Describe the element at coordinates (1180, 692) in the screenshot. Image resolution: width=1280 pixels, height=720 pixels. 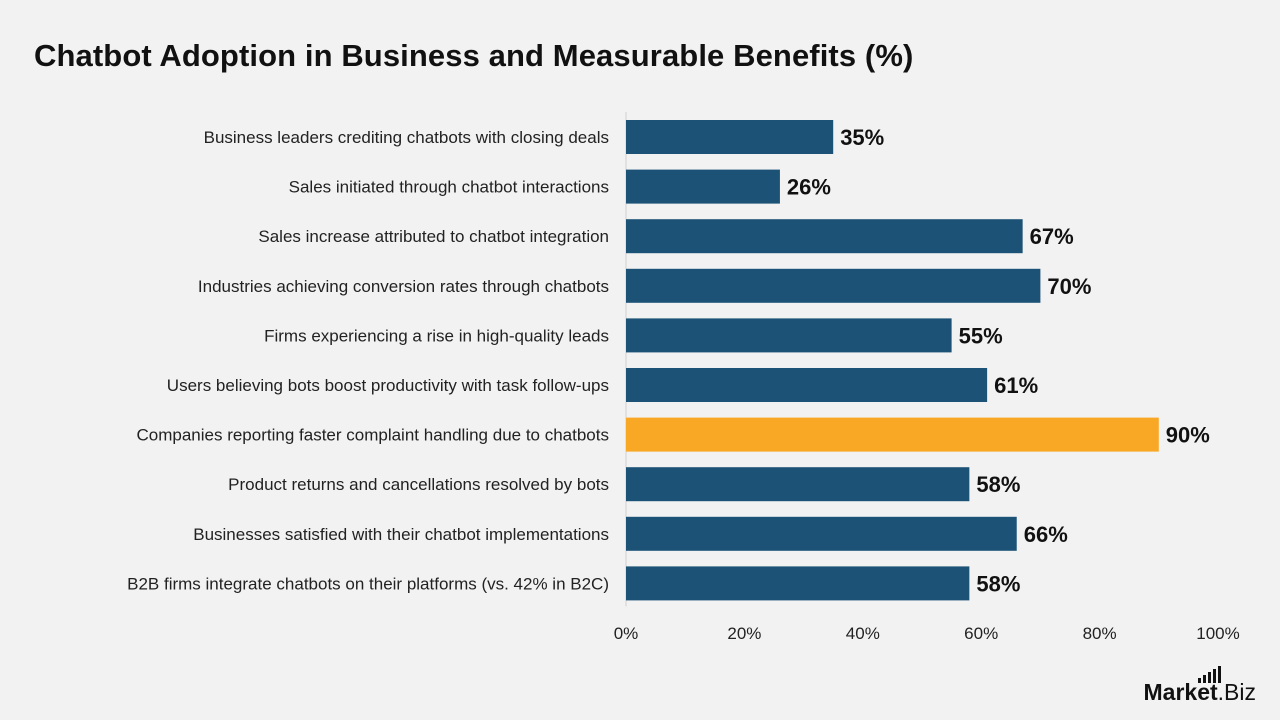
I see `logo-text-market: Market` at that location.